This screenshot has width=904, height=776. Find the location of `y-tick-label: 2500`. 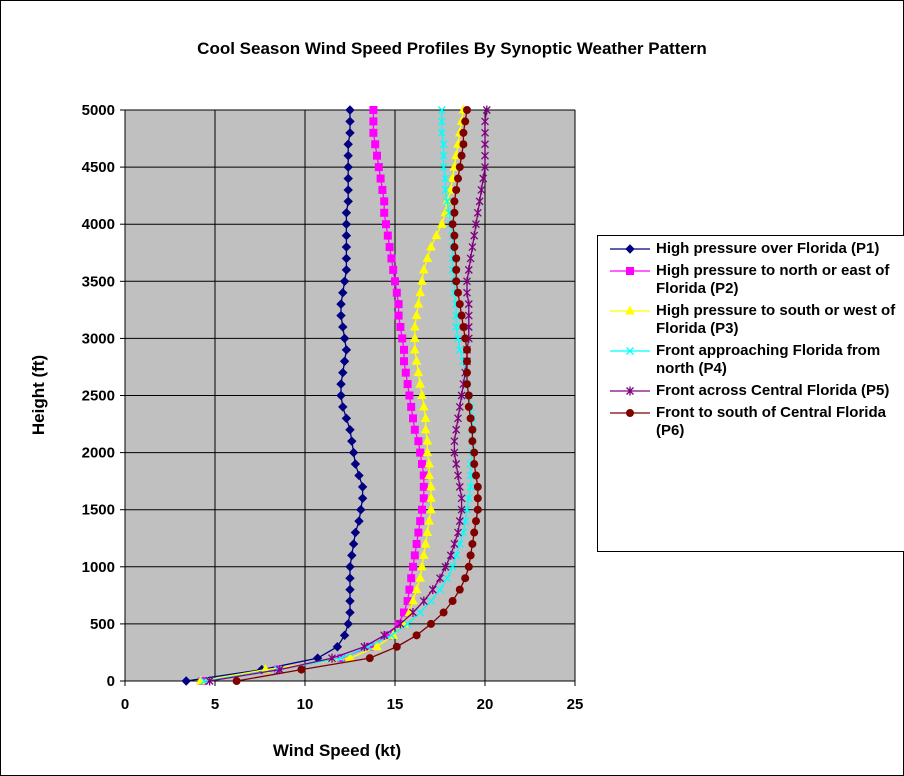

y-tick-label: 2500 is located at coordinates (98, 396).